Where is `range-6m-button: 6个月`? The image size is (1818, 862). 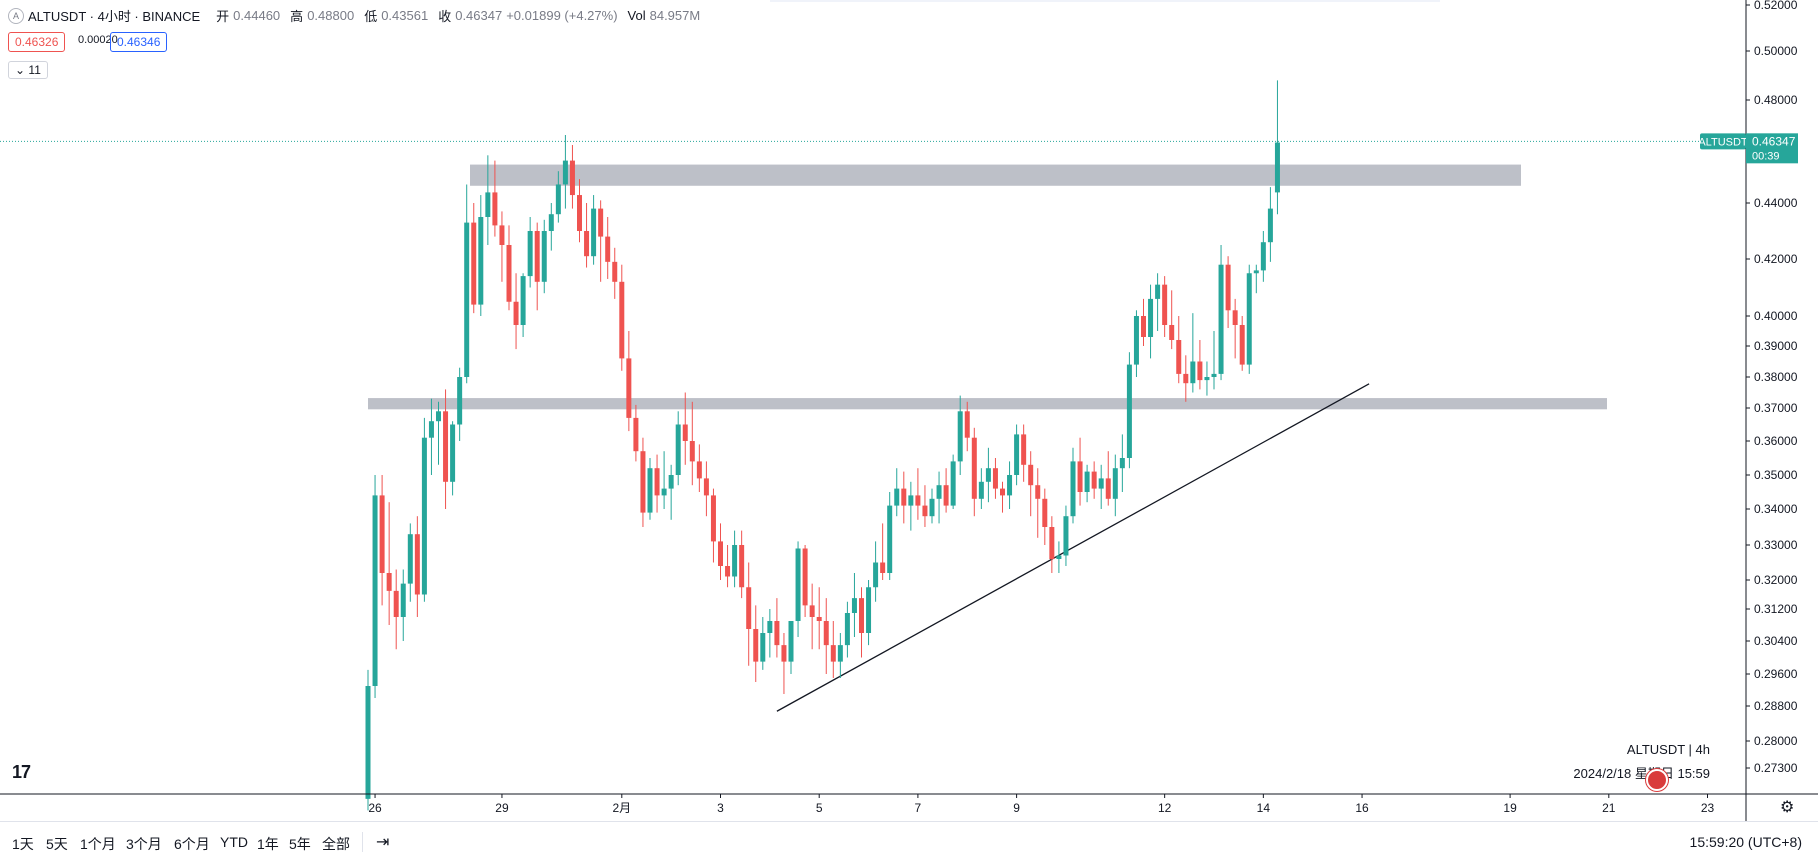 range-6m-button: 6个月 is located at coordinates (192, 844).